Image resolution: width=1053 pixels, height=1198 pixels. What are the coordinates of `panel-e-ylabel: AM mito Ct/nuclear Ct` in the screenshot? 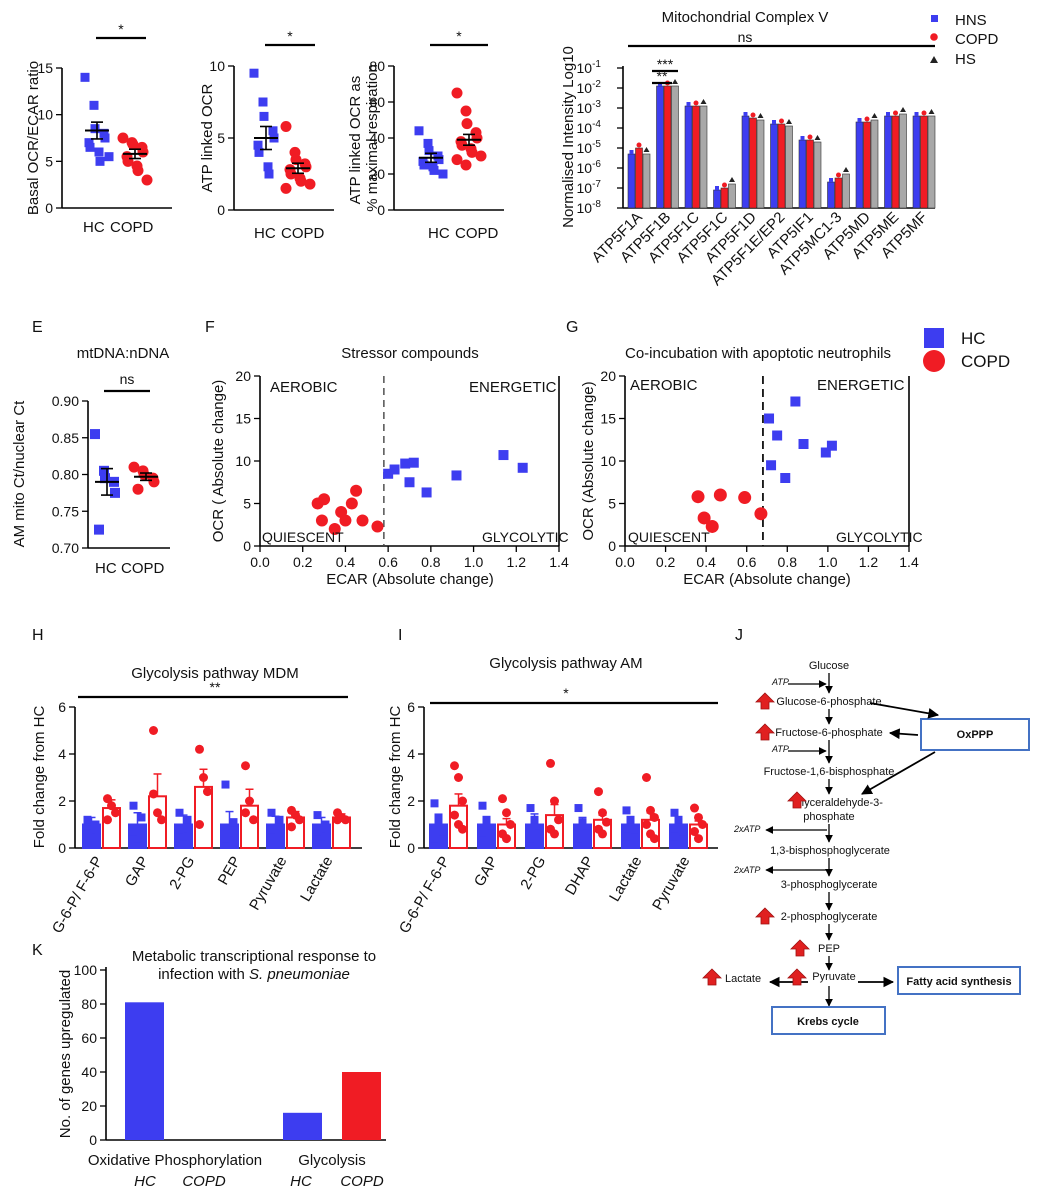 It's located at (19, 474).